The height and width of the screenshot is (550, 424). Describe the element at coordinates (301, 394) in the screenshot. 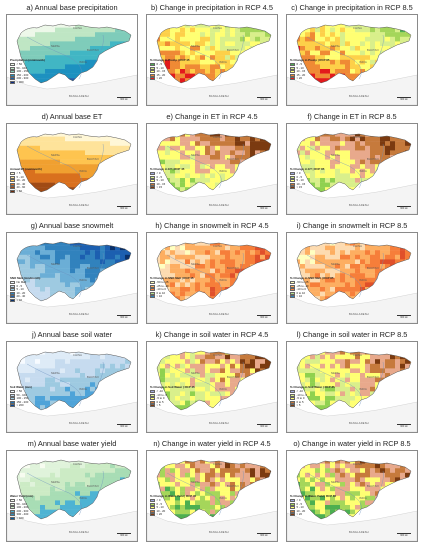

I see `legend-label: -10 to -5` at that location.